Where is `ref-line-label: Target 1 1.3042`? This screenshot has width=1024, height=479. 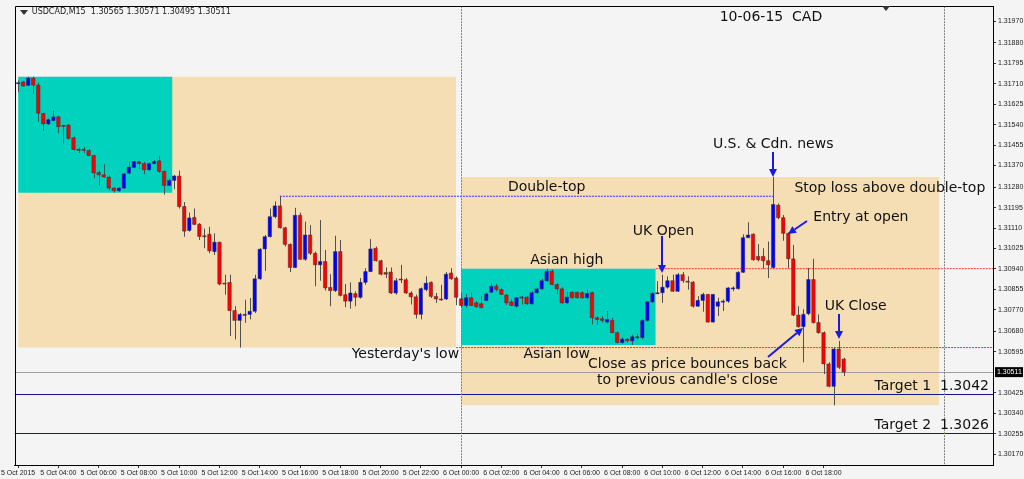
ref-line-label: Target 1 1.3042 is located at coordinates (931, 385).